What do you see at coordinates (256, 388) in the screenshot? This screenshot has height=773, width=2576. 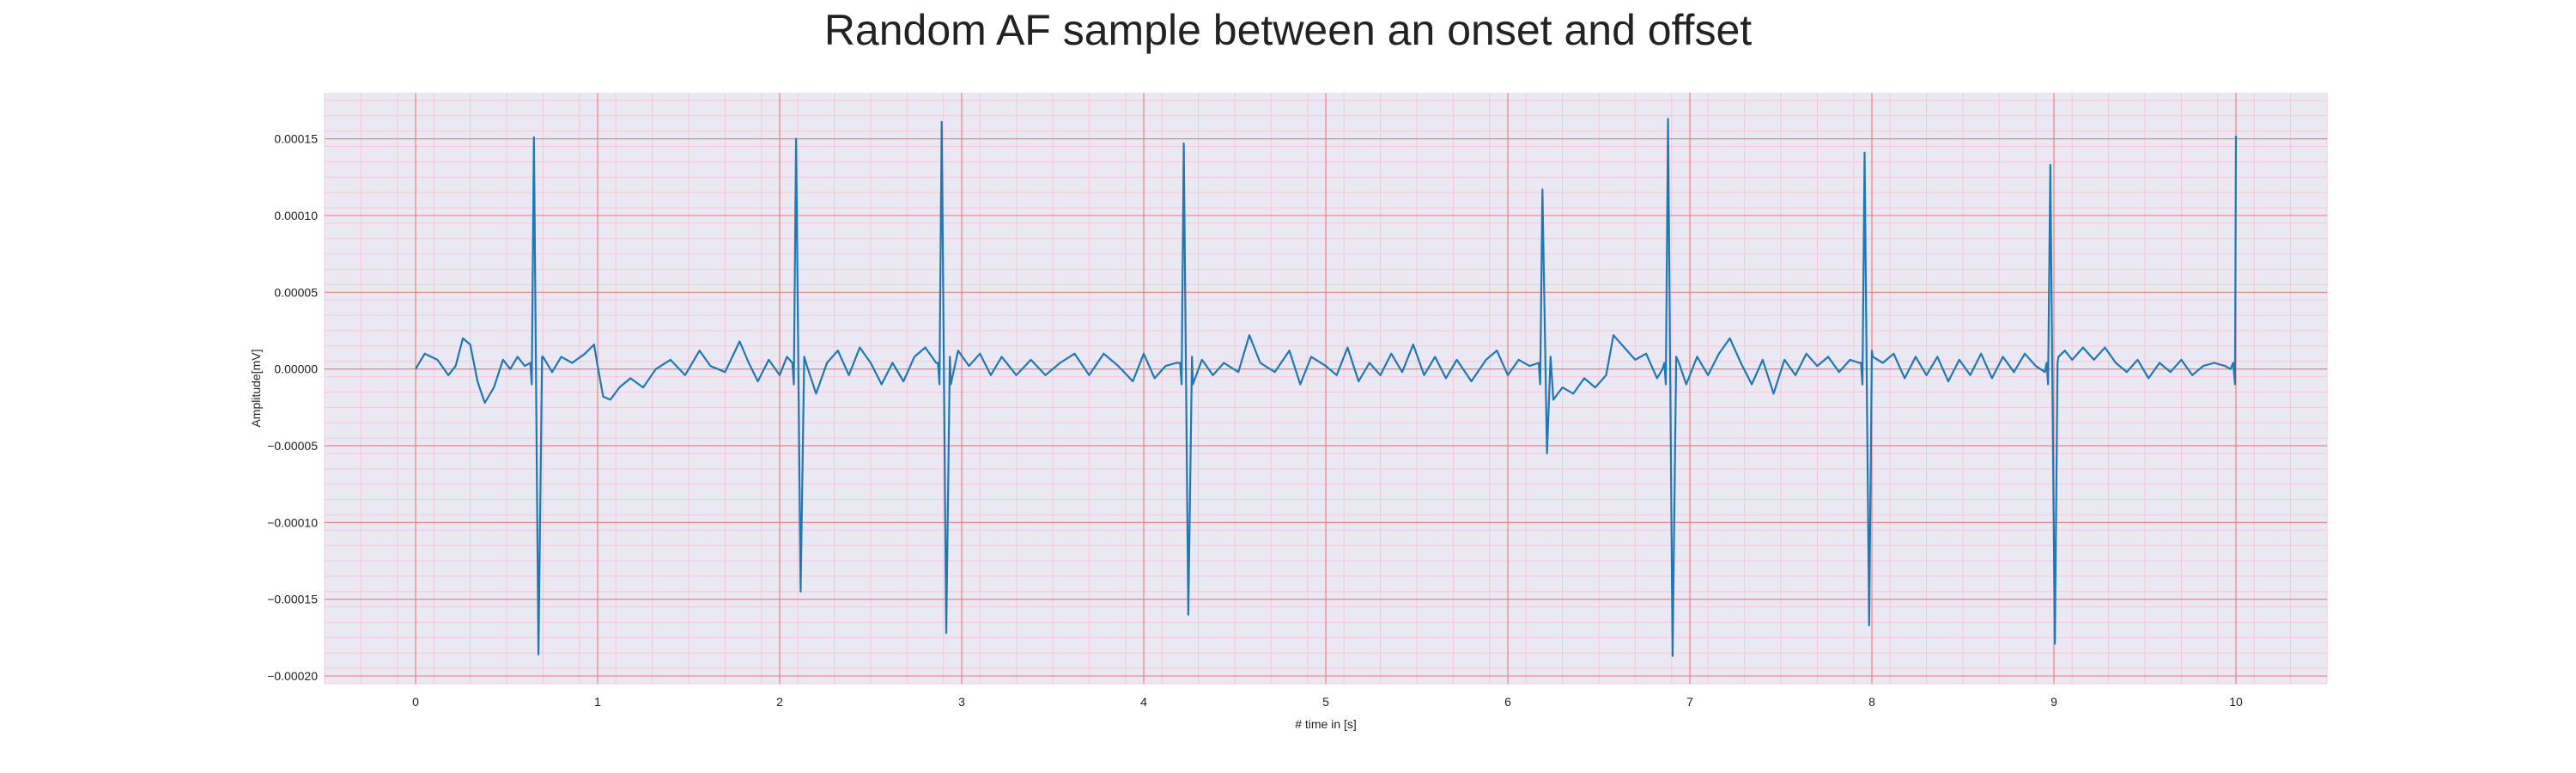 I see `y-axis-label: Amplitude[mV]` at bounding box center [256, 388].